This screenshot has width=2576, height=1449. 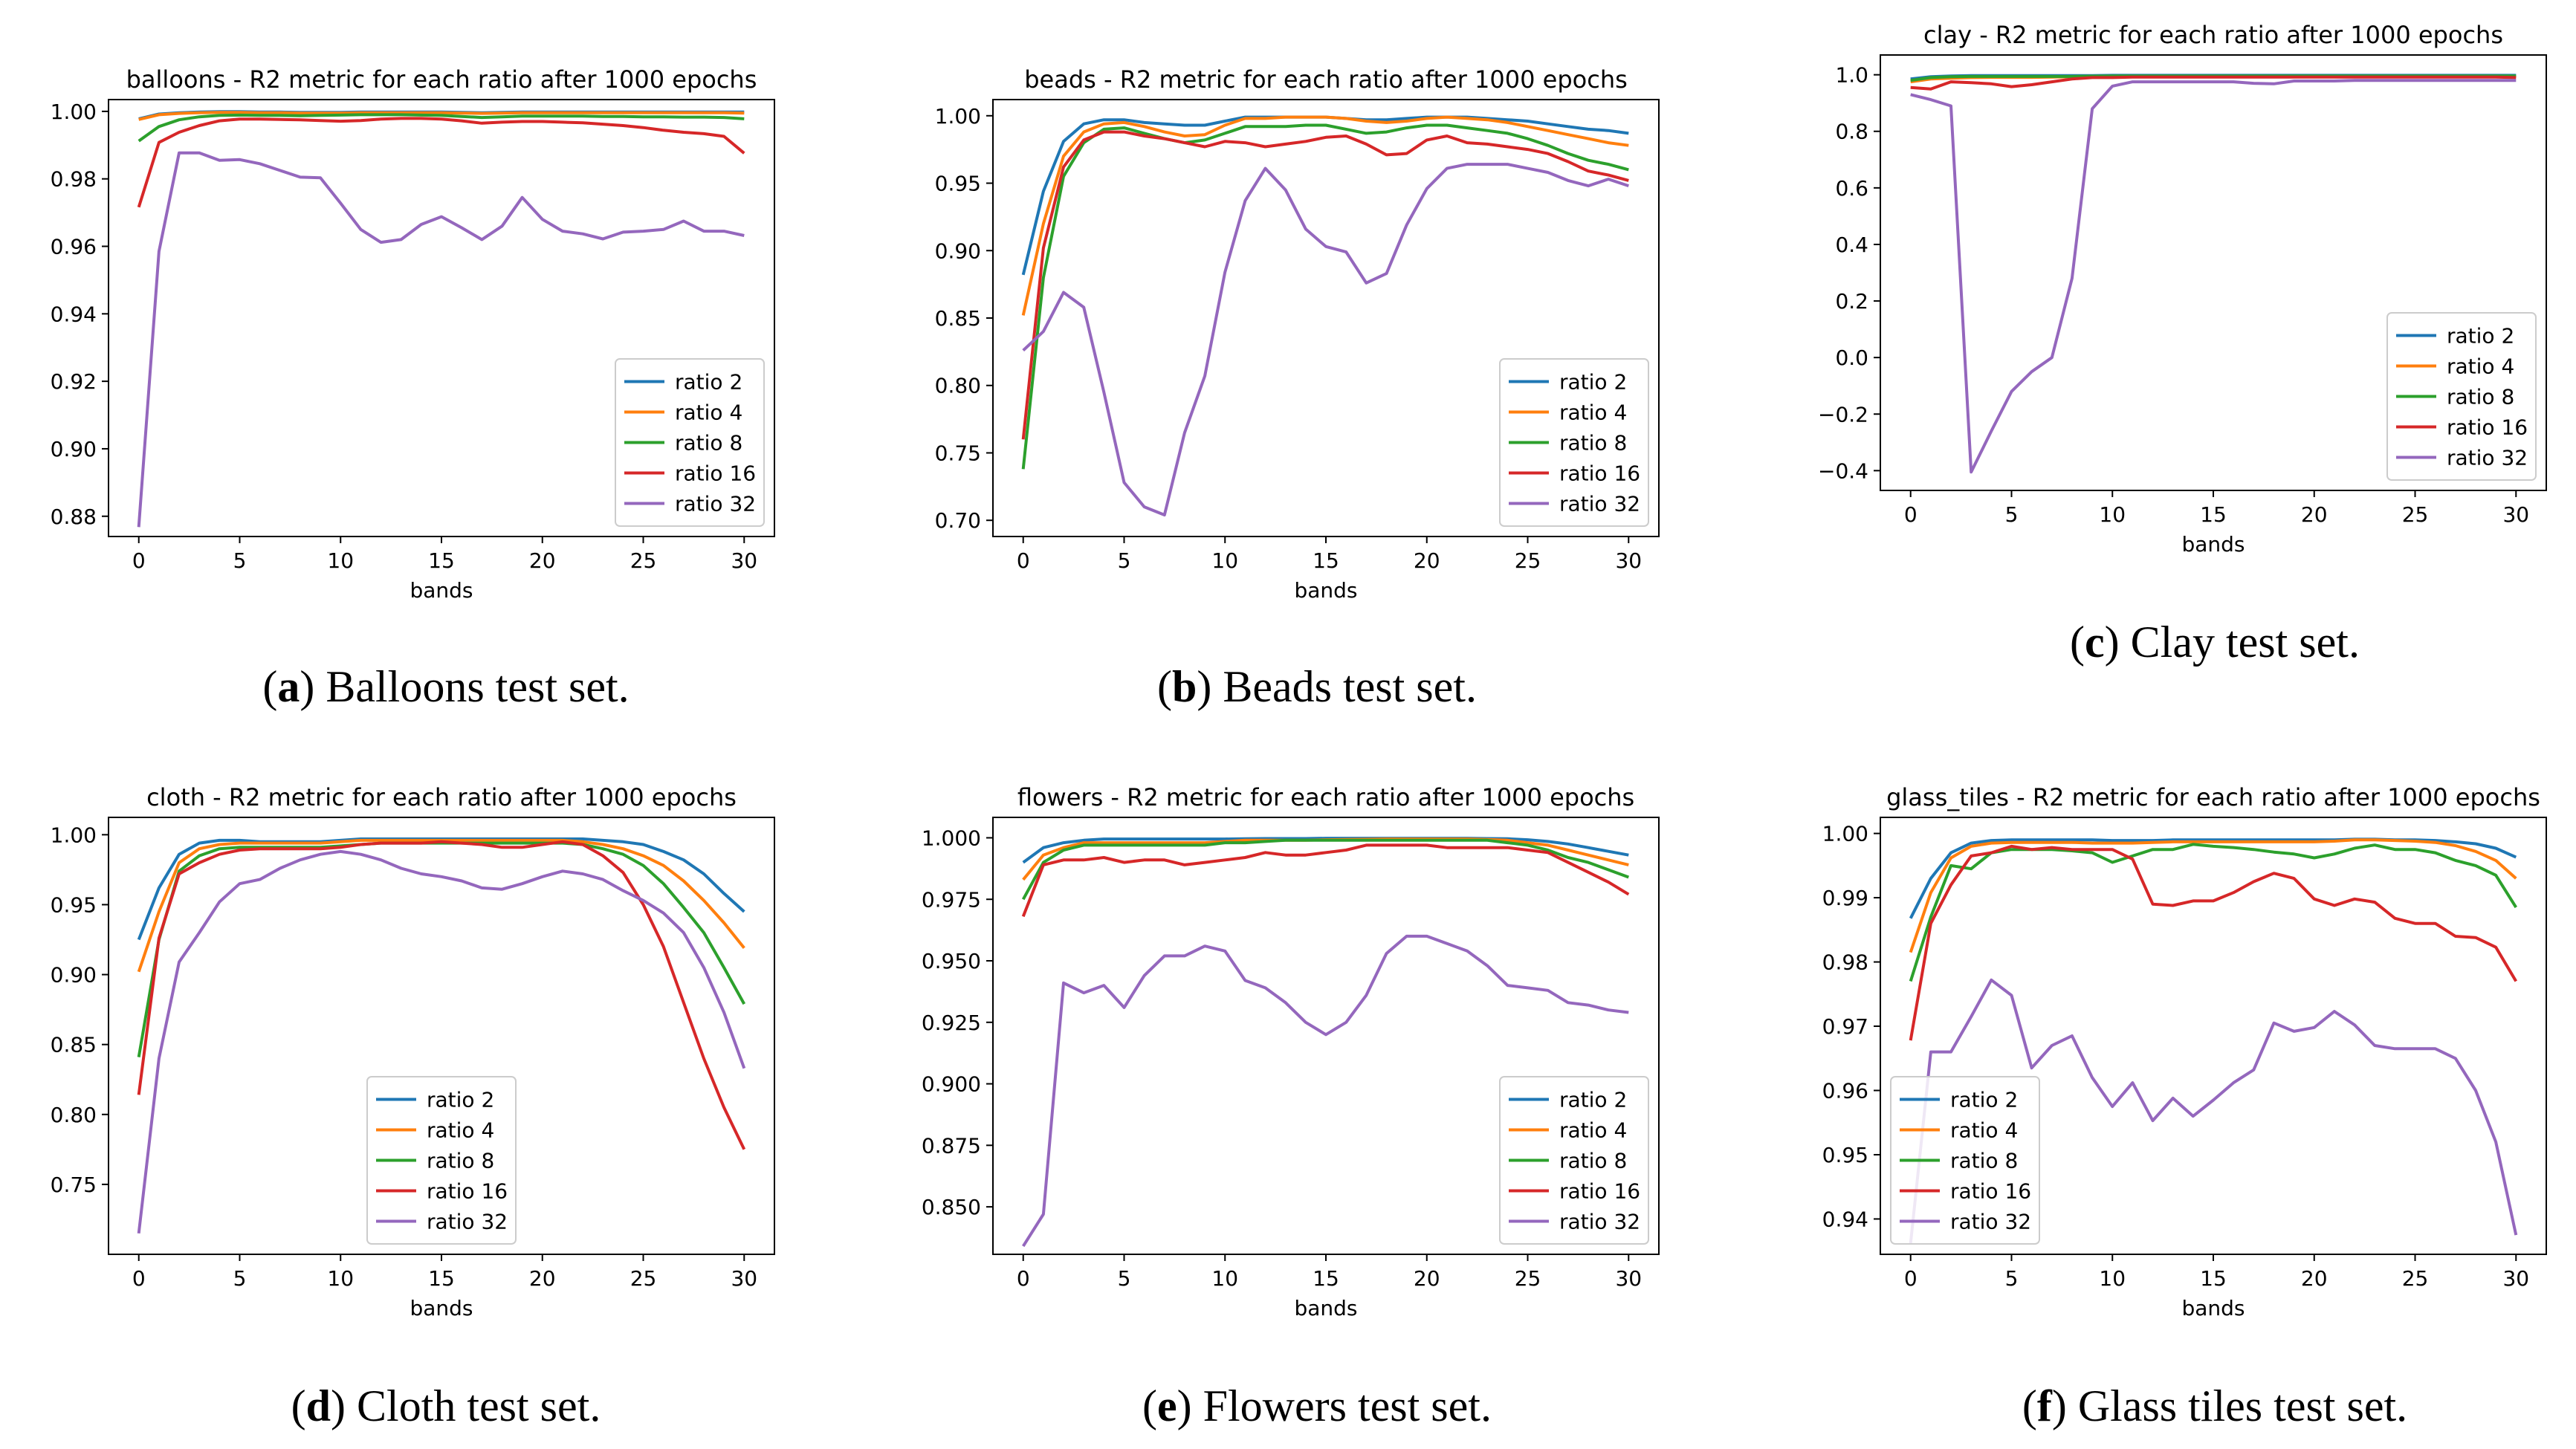 I want to click on y-tick-label: 0.8, so click(x=1851, y=132).